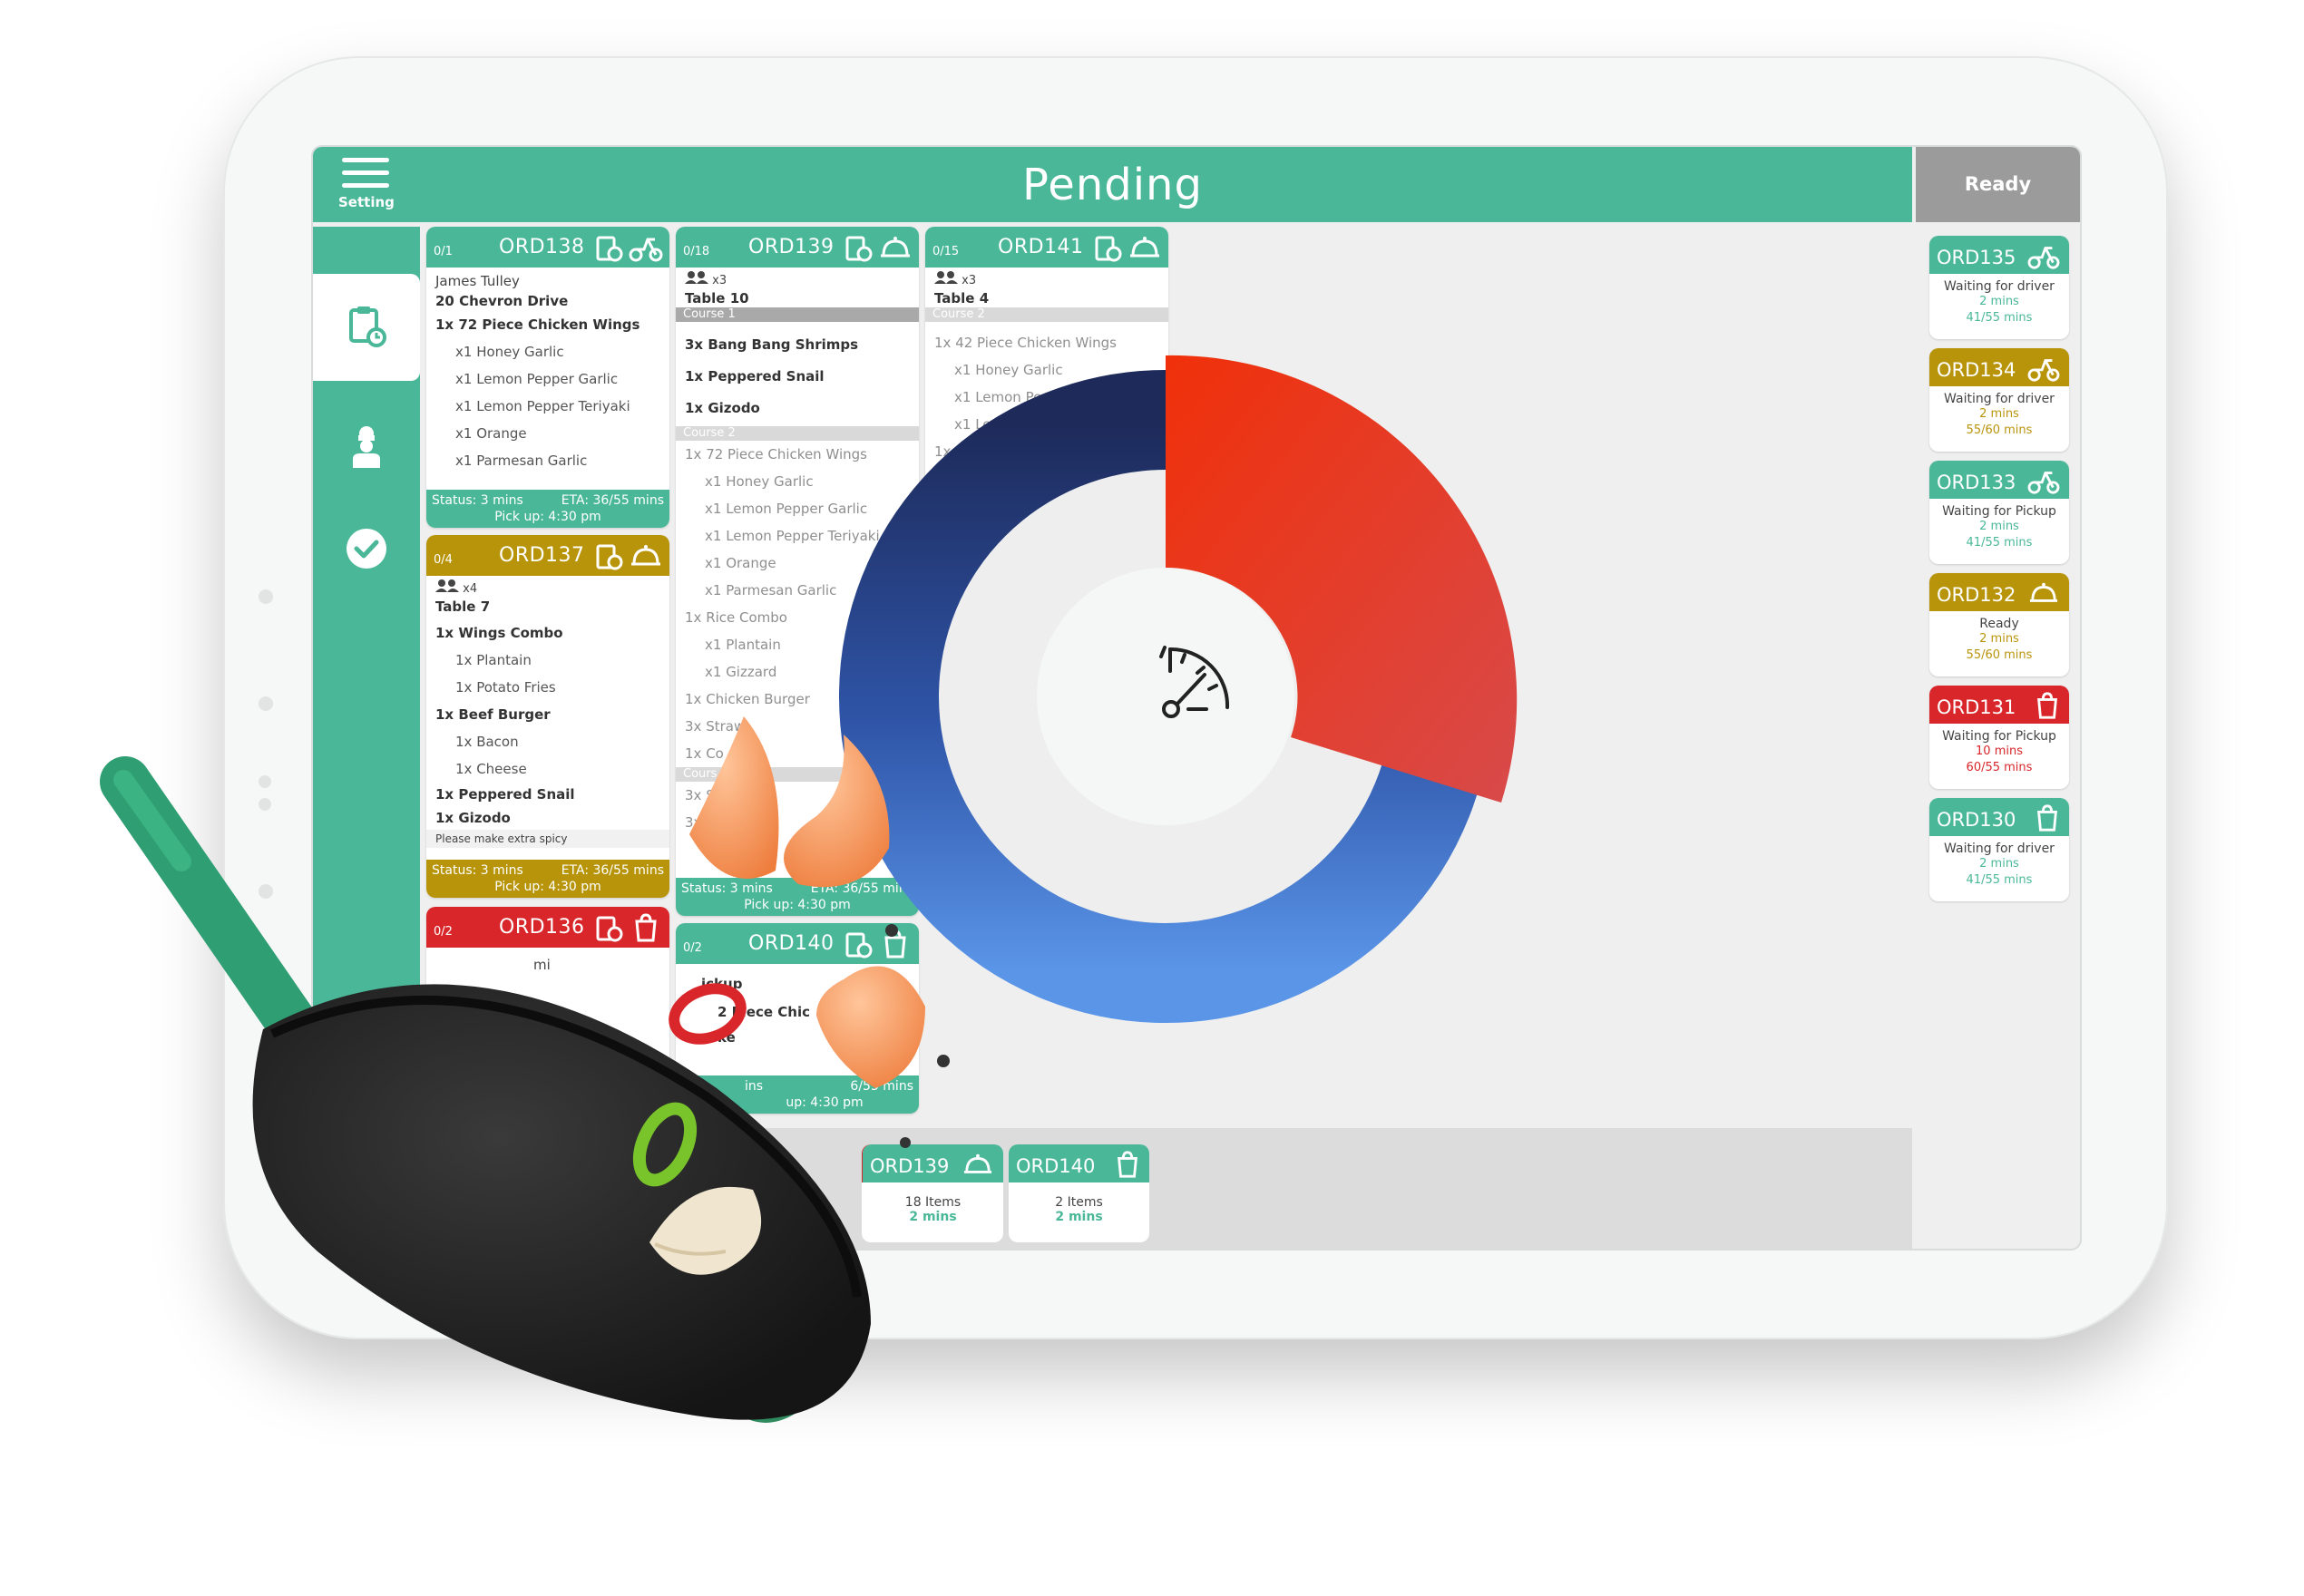 This screenshot has height=1596, width=2304. What do you see at coordinates (547, 1015) in the screenshot?
I see `order-card-ord136: 0/2 ORD136 mi` at bounding box center [547, 1015].